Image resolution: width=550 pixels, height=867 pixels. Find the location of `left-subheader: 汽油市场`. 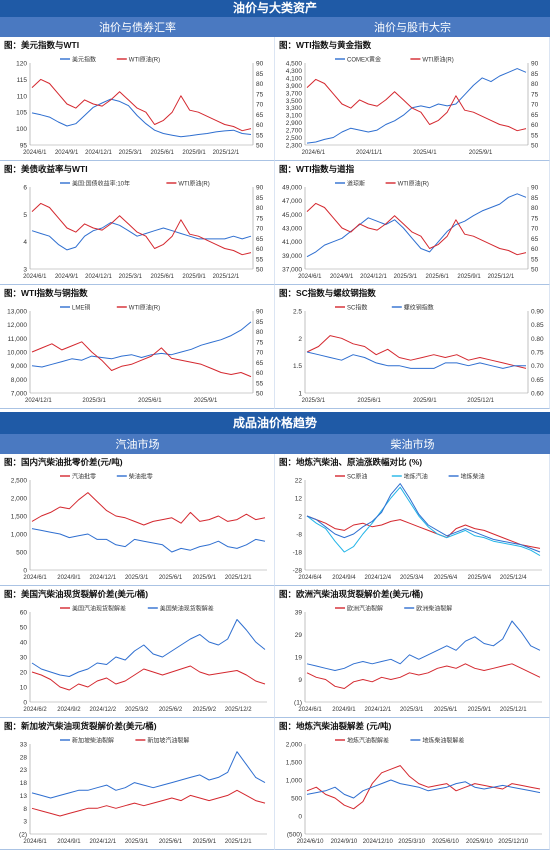

left-subheader: 汽油市场 is located at coordinates (137, 445).